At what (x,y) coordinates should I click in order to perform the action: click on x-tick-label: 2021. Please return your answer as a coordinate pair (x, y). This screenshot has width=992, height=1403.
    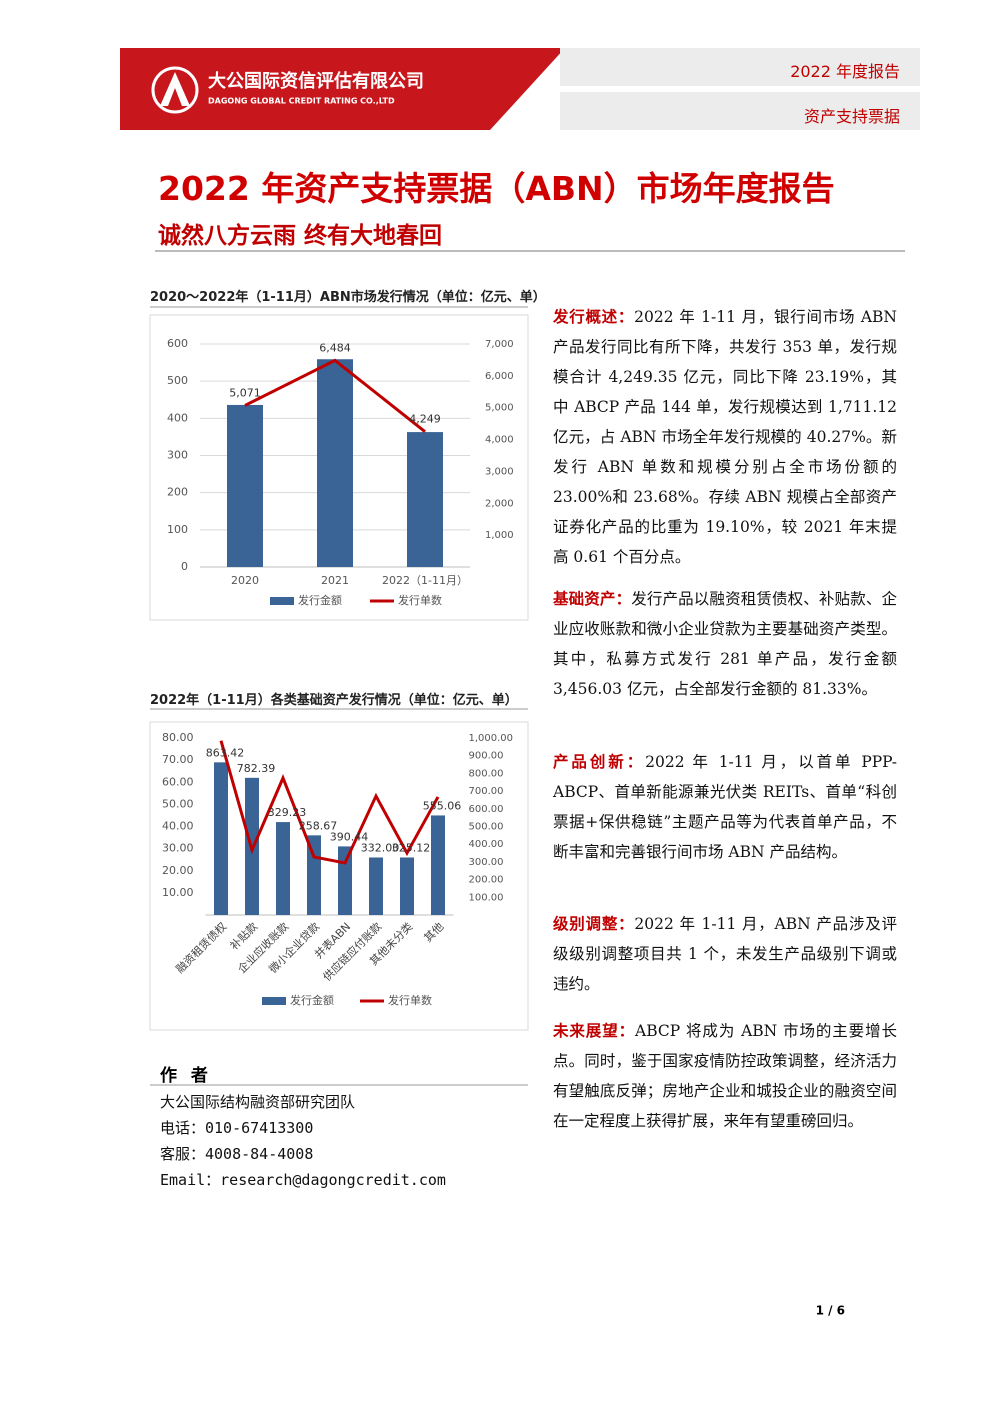
    Looking at the image, I should click on (335, 580).